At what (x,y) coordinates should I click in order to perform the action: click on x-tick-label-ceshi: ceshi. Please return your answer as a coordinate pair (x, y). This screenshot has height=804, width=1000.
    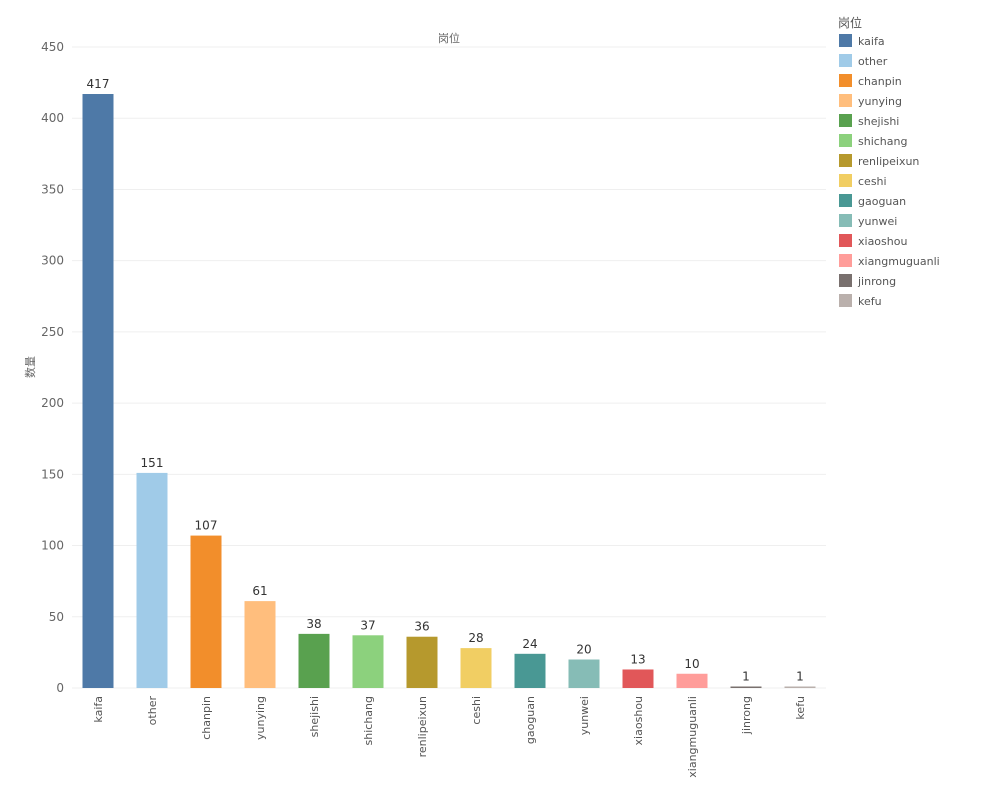
    Looking at the image, I should click on (476, 710).